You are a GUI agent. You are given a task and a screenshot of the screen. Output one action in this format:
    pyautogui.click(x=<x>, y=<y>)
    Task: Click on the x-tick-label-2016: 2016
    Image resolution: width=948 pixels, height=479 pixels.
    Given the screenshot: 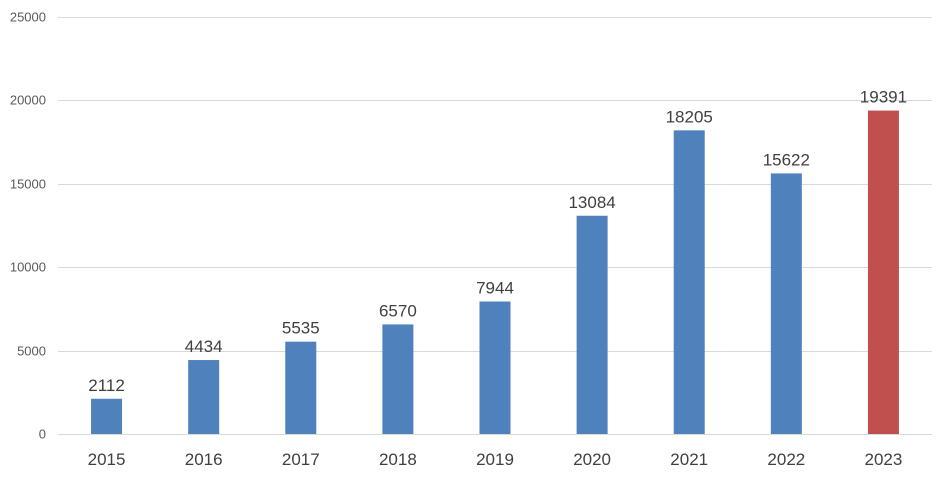 What is the action you would take?
    pyautogui.click(x=204, y=459)
    